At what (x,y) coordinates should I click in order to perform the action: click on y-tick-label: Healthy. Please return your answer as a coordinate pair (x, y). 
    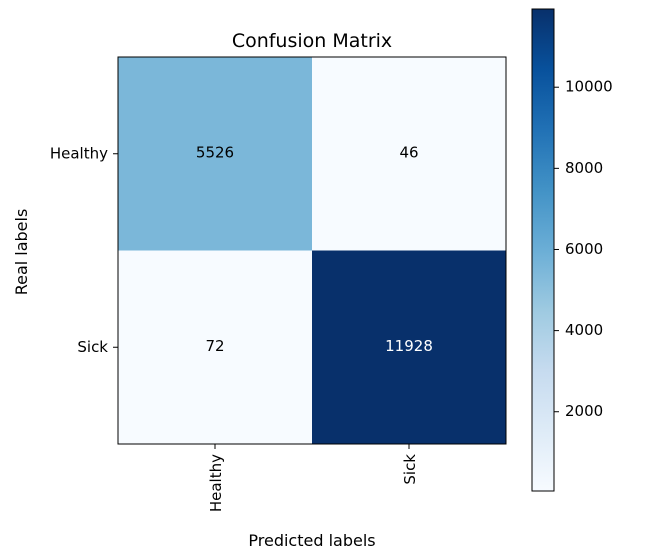
    Looking at the image, I should click on (79, 153).